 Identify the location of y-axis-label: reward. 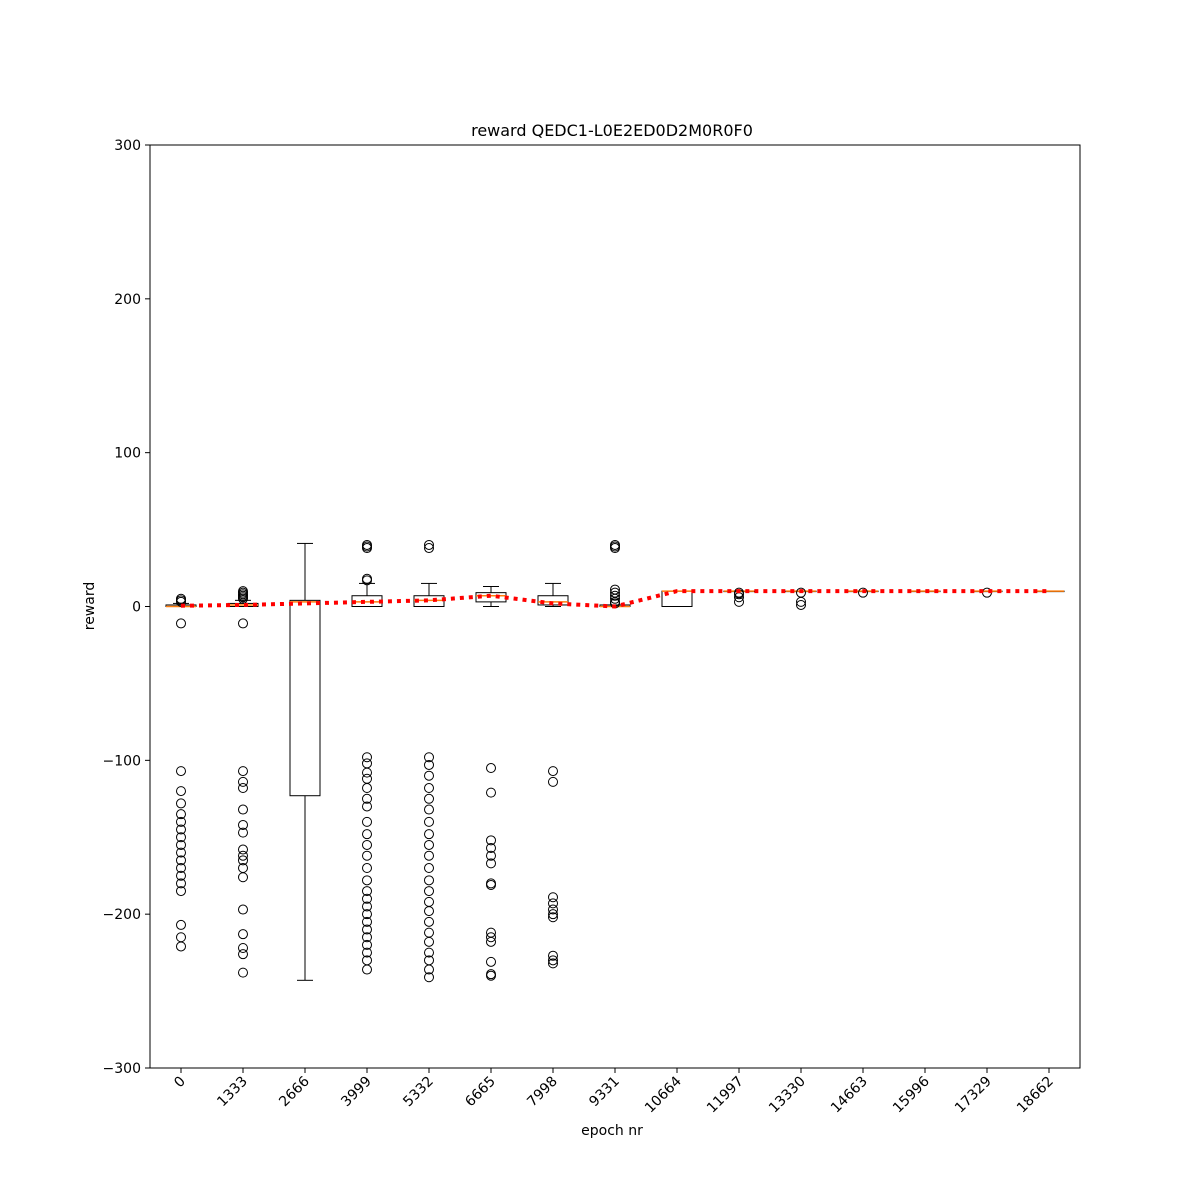
(90, 606).